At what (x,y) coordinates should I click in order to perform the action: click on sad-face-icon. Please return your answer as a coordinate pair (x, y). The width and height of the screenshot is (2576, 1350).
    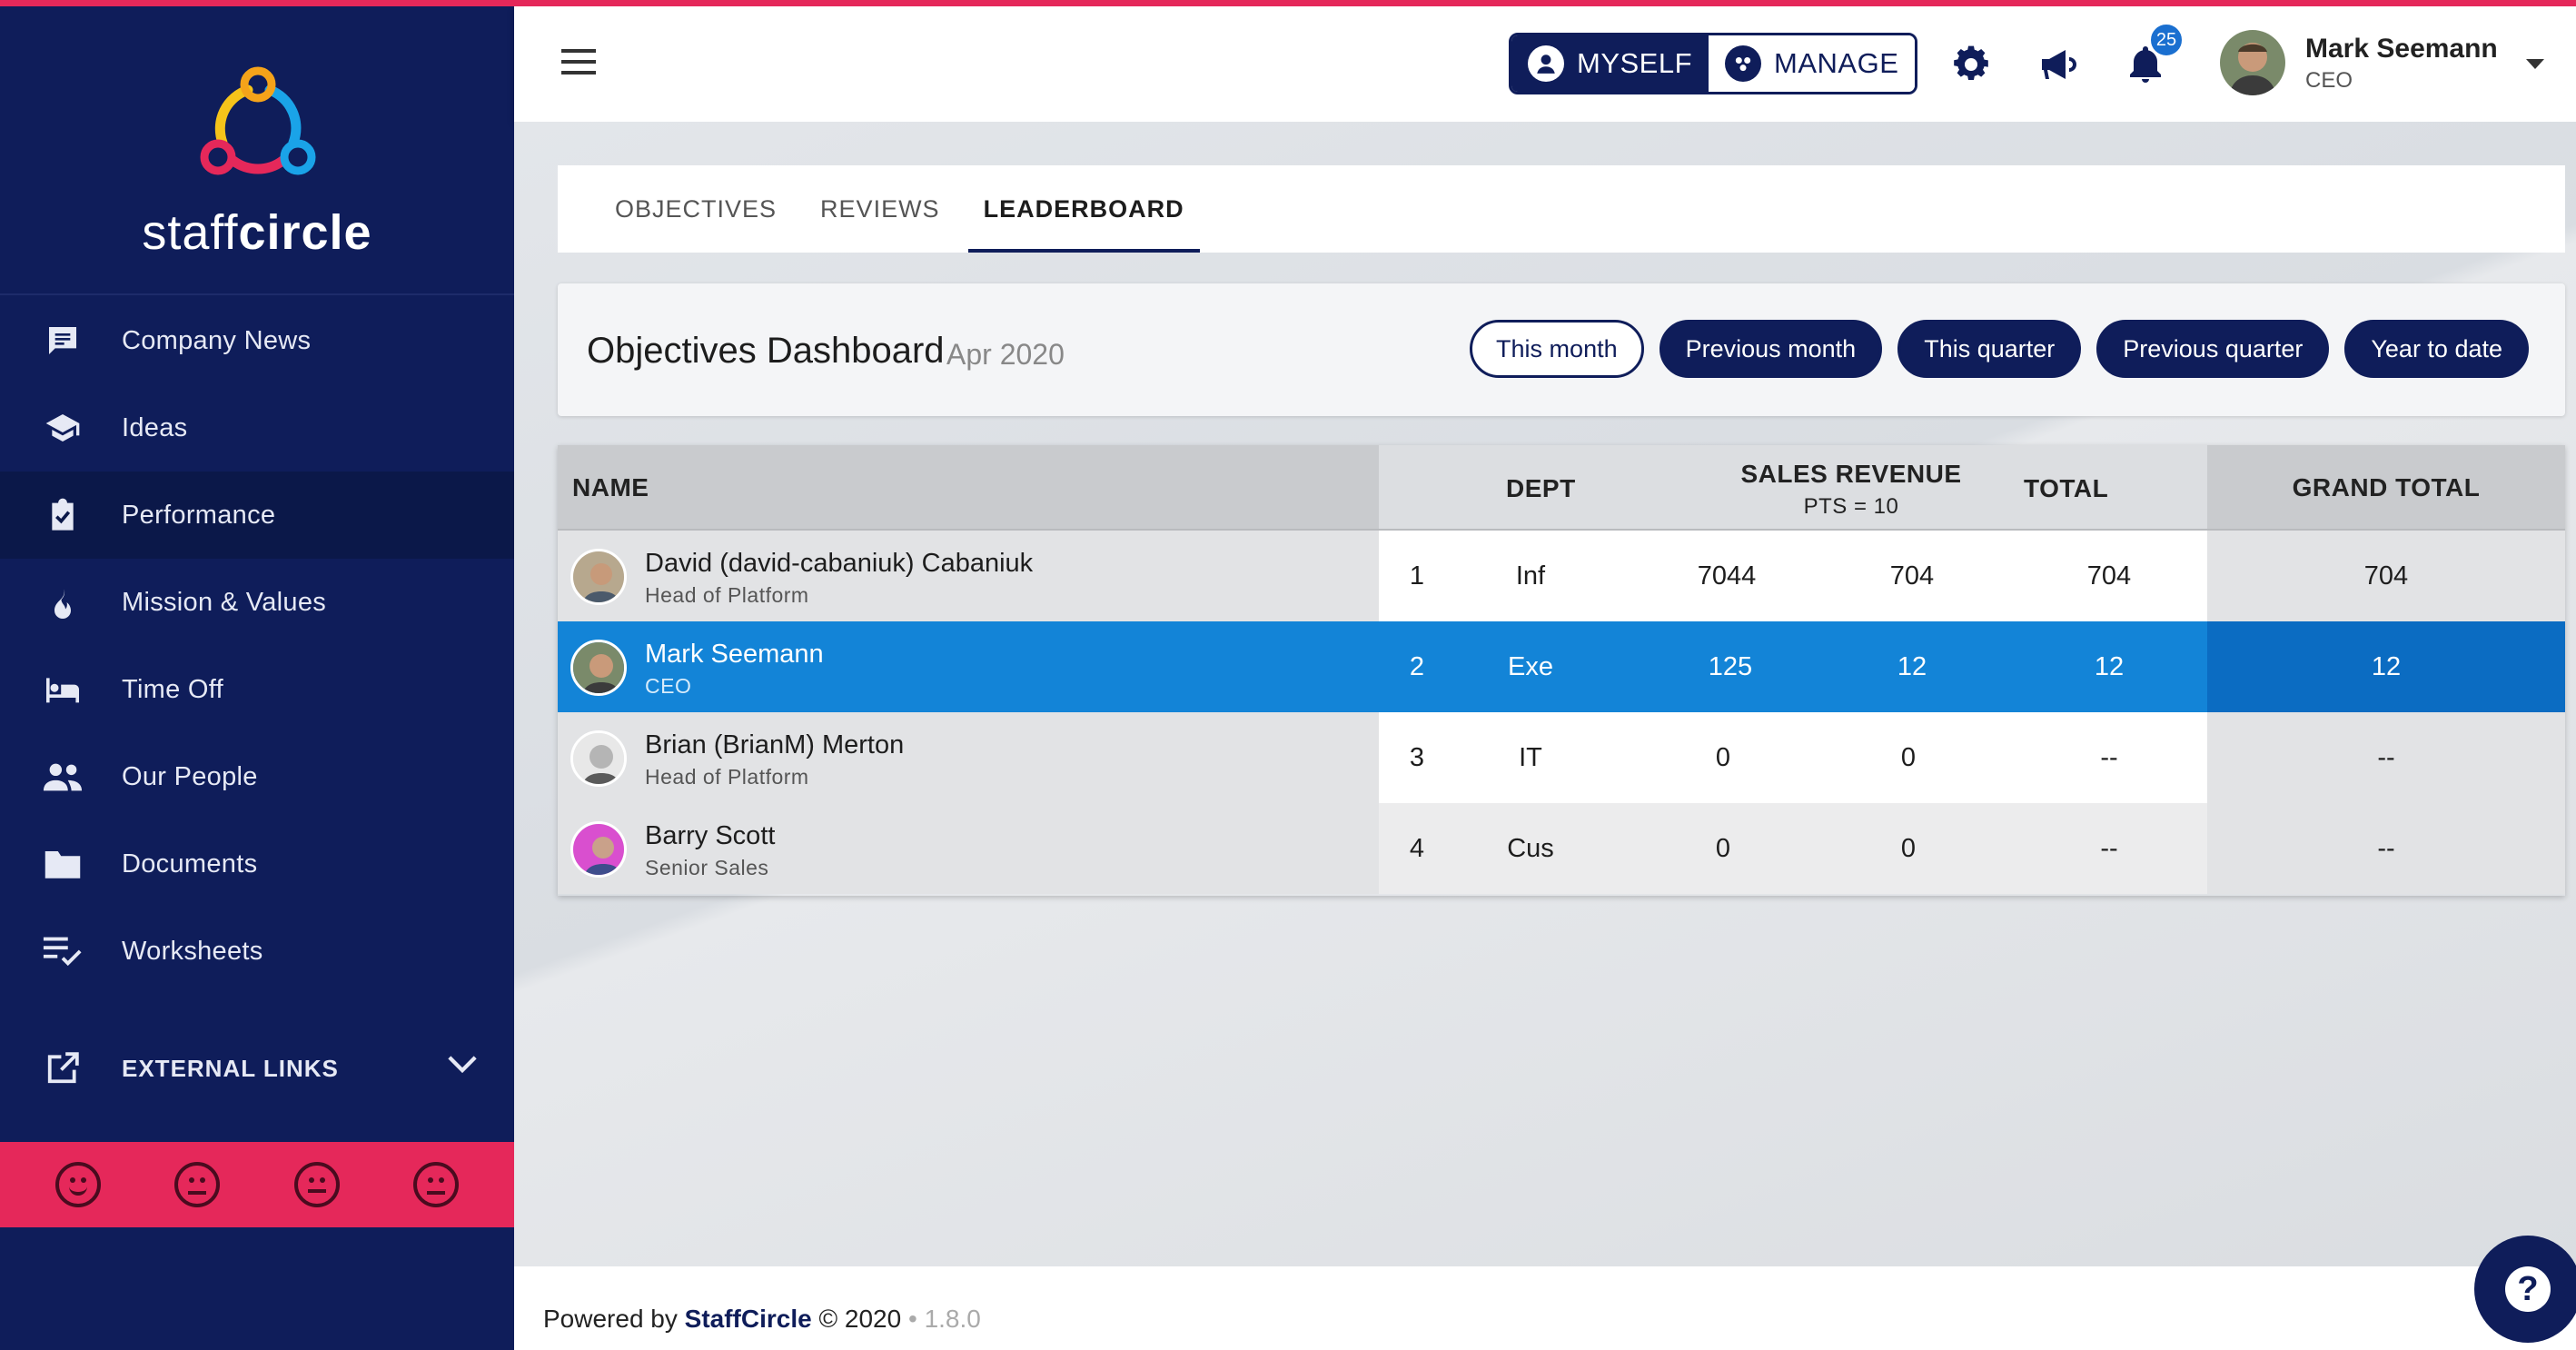
    Looking at the image, I should click on (436, 1184).